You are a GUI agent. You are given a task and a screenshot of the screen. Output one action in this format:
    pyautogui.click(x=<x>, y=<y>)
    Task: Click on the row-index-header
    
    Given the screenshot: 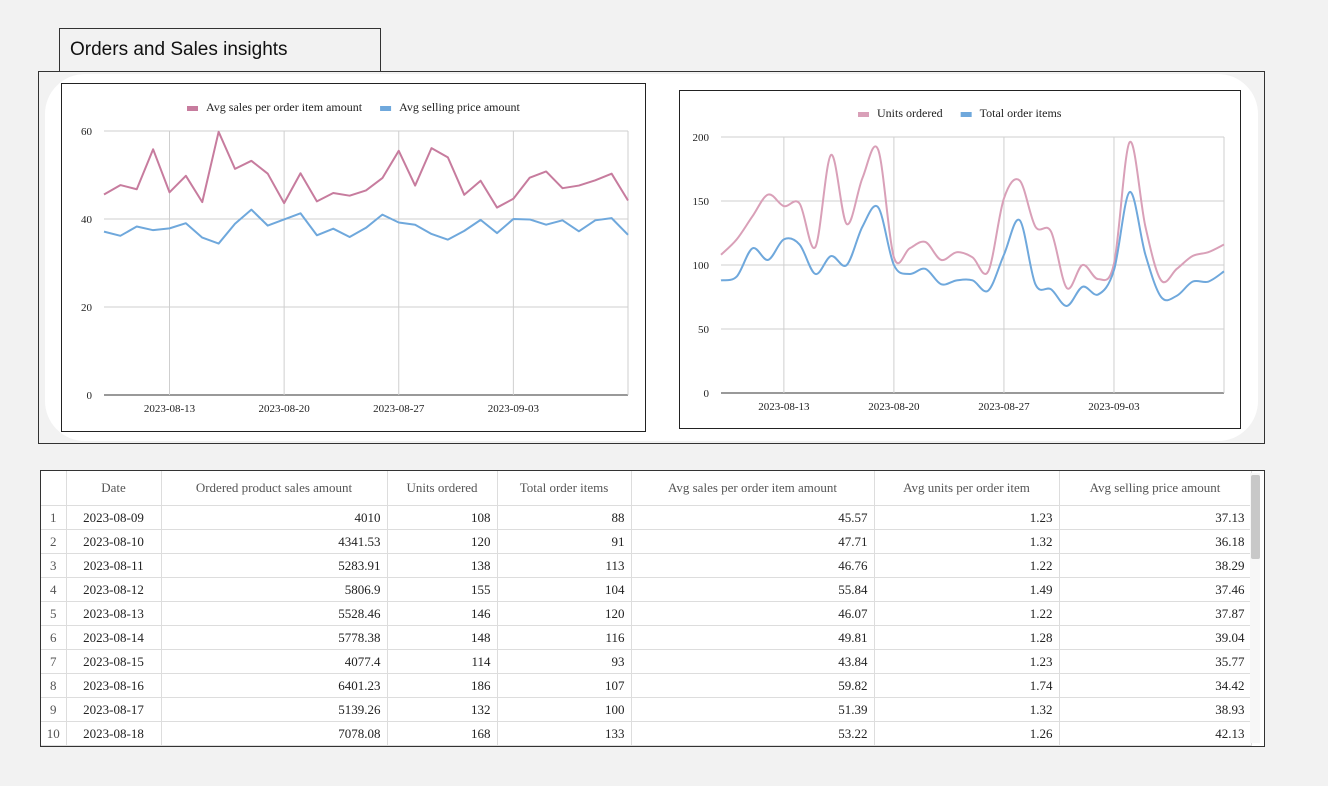 What is the action you would take?
    pyautogui.click(x=54, y=488)
    